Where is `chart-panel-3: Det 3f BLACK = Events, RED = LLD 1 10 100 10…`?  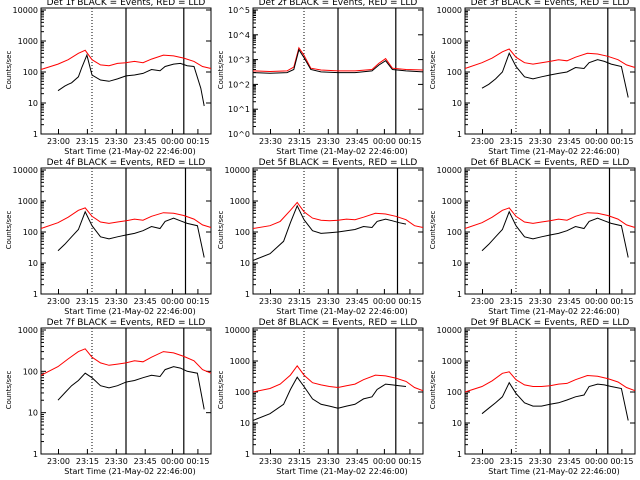
chart-panel-3: Det 3f BLACK = Events, RED = LLD 1 10 100 10… is located at coordinates (532, 78).